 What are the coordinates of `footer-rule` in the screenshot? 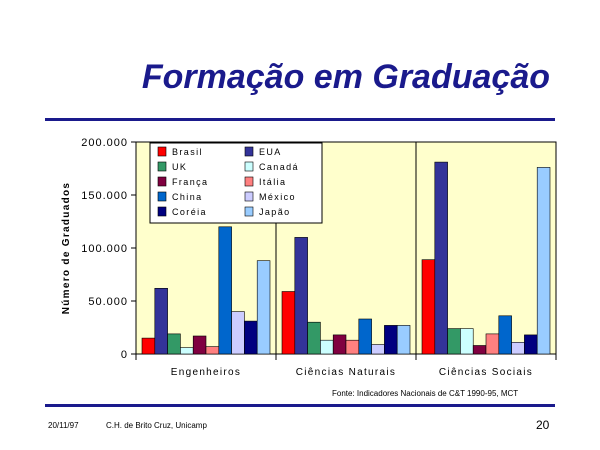 It's located at (300, 405).